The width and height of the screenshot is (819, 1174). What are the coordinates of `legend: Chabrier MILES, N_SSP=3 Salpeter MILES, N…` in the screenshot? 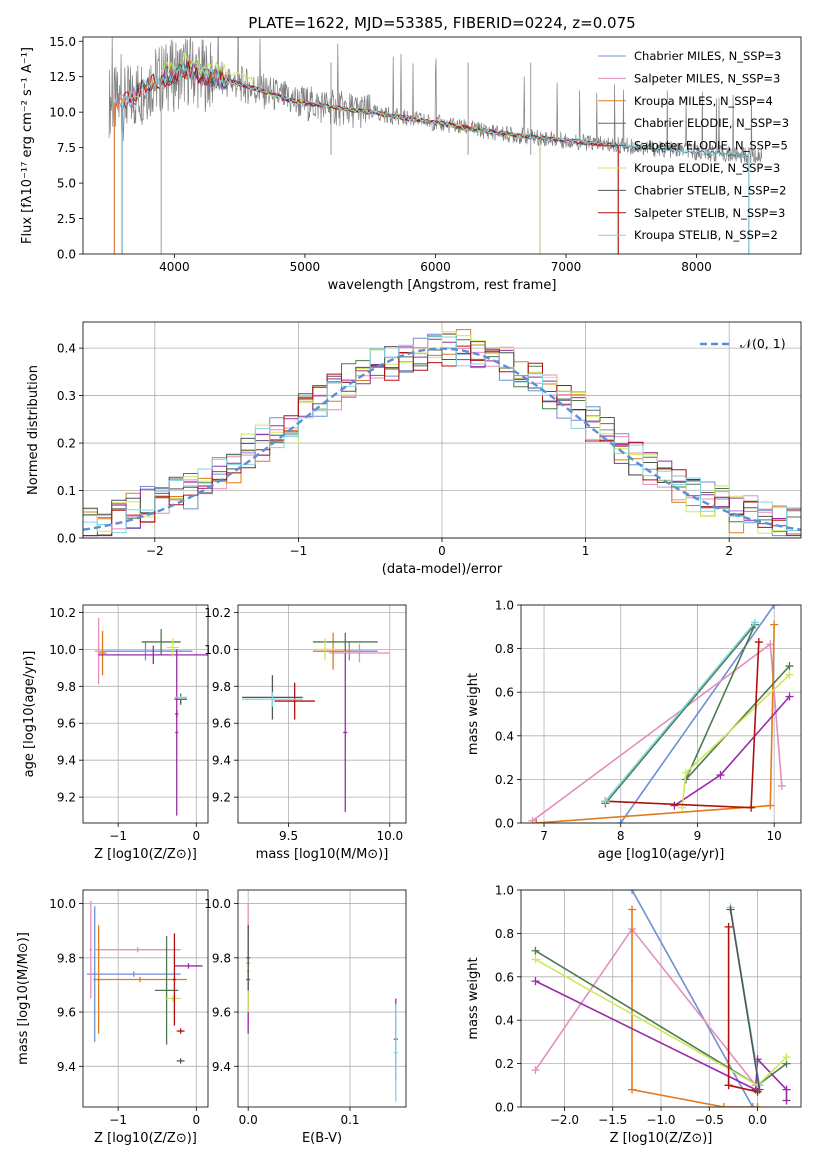 It's located at (693, 145).